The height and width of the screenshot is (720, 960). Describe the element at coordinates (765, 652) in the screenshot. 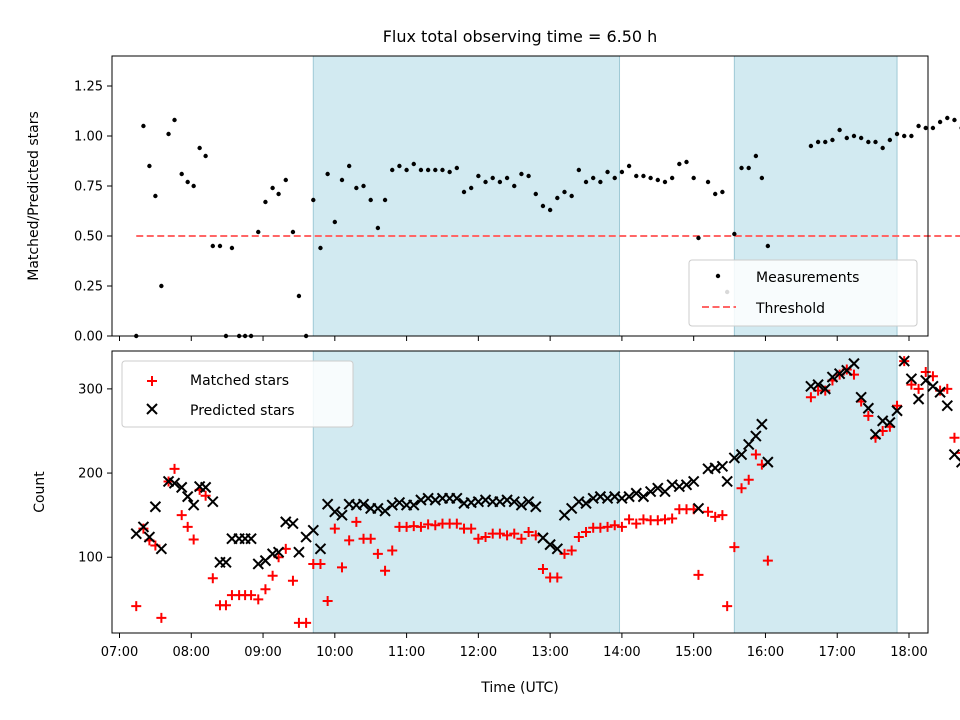

I see `x-tick-label: 16:00` at that location.